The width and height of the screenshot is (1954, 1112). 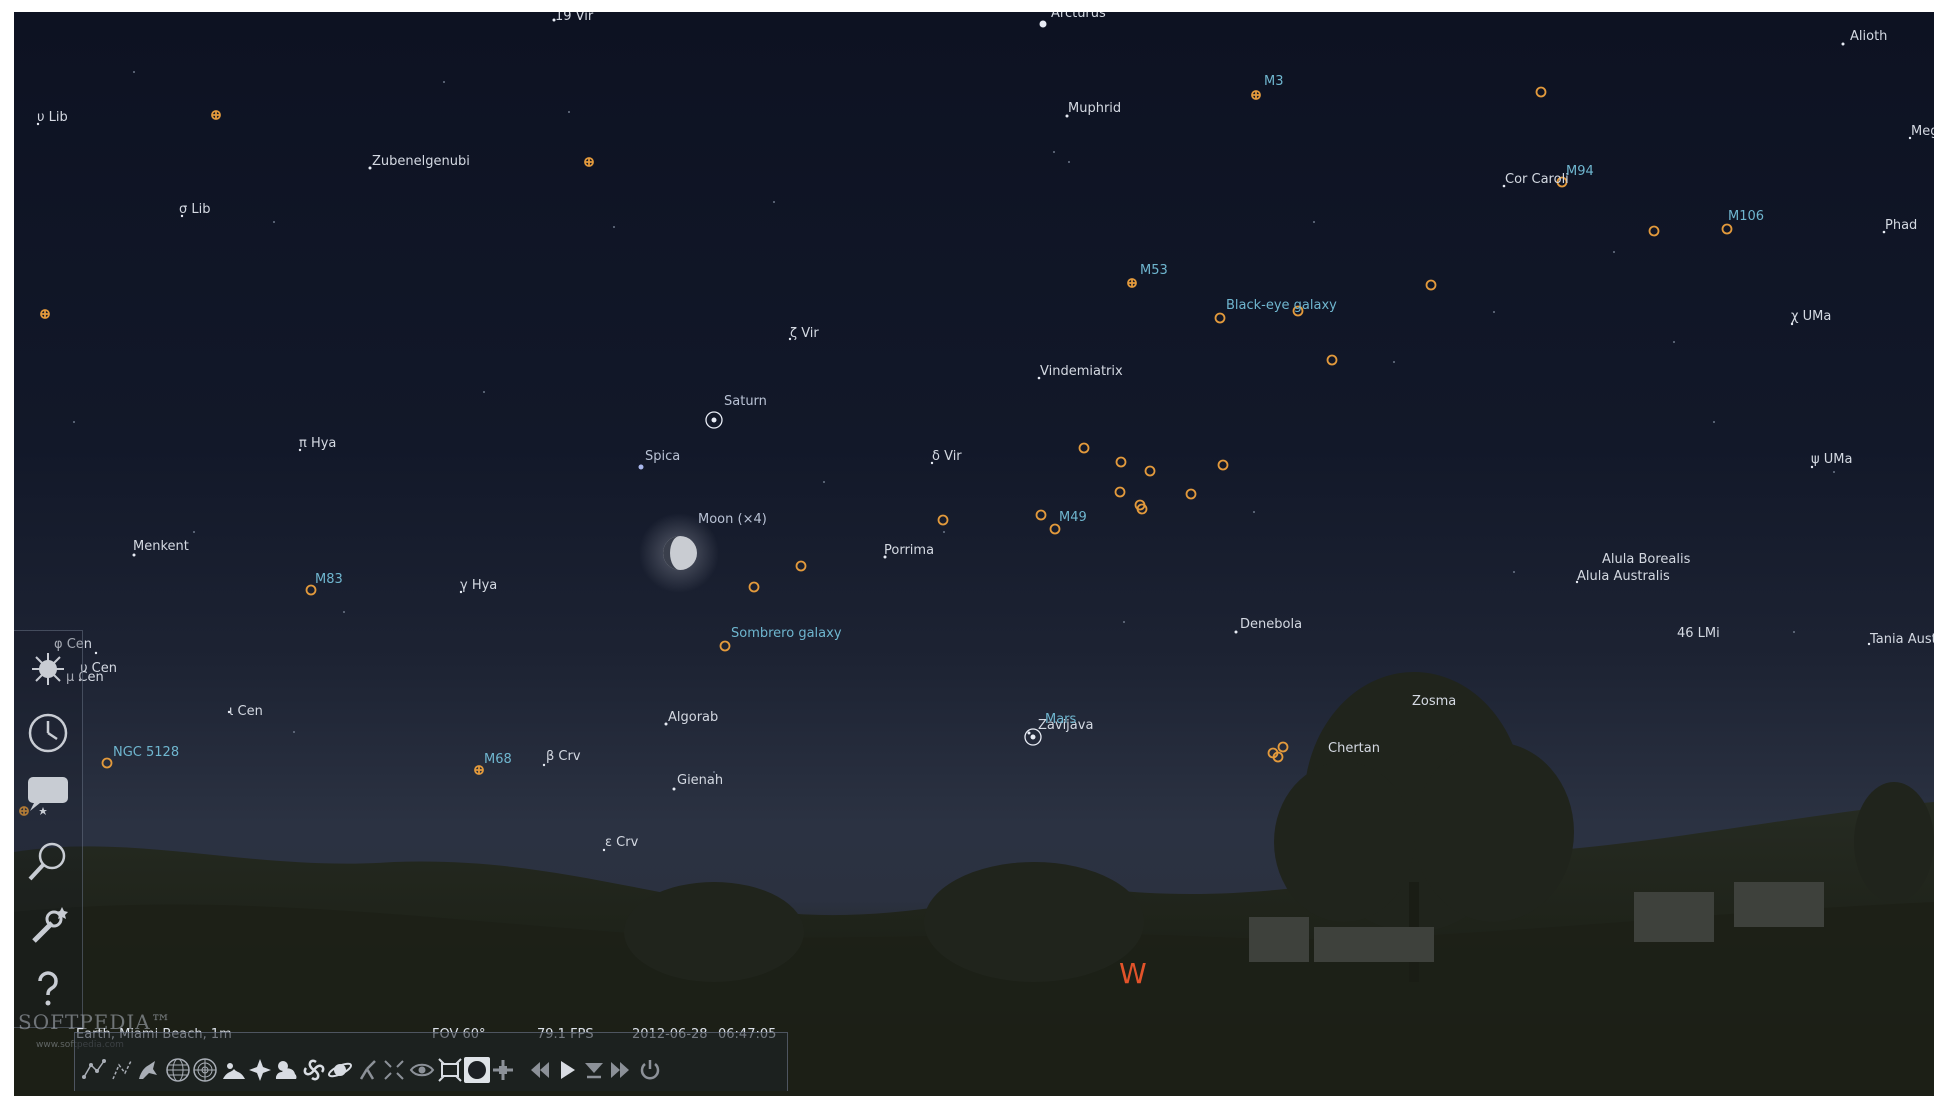 I want to click on sky-viewing-options-icon, so click(x=48, y=797).